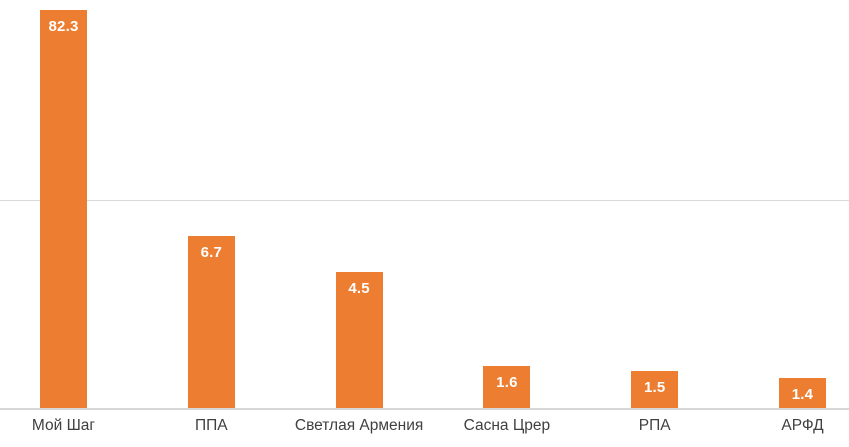  I want to click on bar-value-label: 1.4, so click(802, 394).